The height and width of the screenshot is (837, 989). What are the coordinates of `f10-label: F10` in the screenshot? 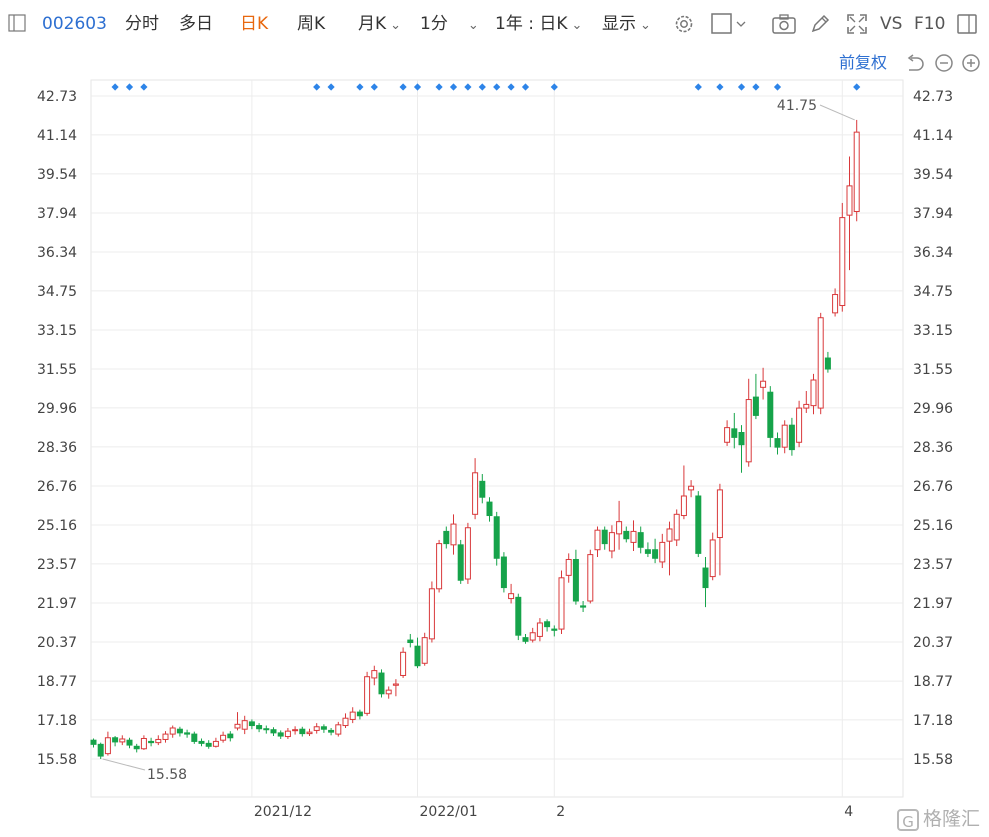 It's located at (930, 24).